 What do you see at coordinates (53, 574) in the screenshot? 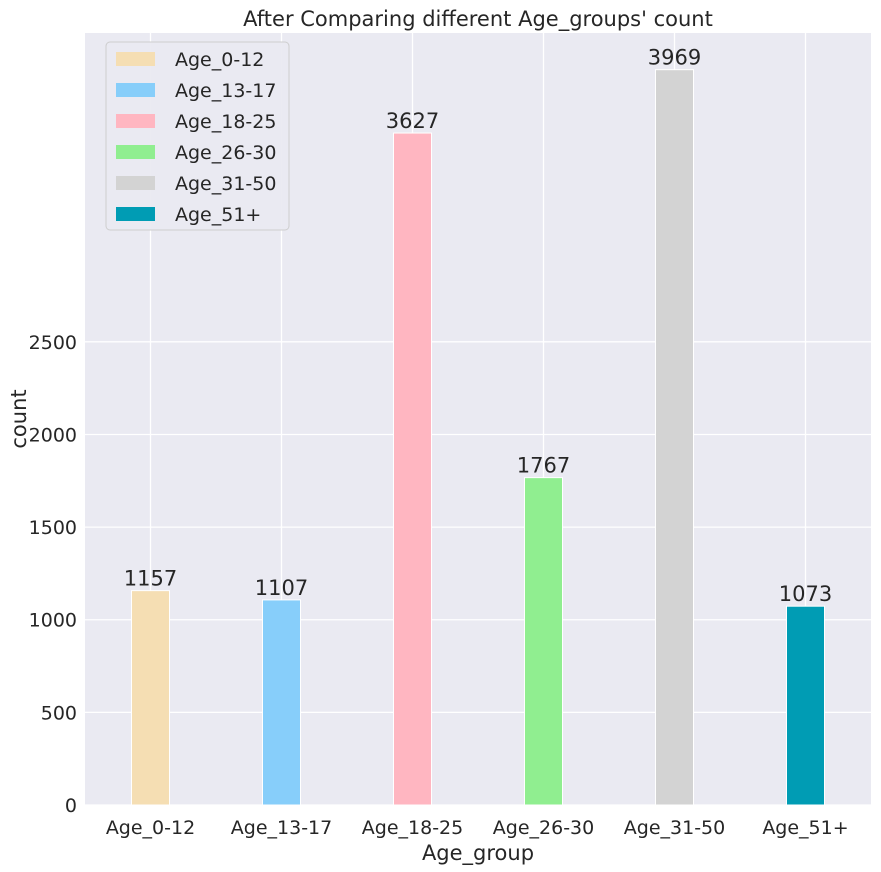
I see `y-tick-labels: 0 500 1000 1500 2000 2500` at bounding box center [53, 574].